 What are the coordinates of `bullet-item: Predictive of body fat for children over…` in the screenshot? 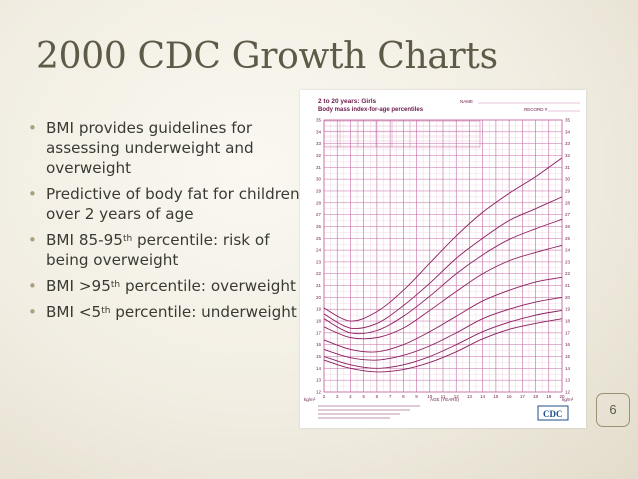 It's located at (167, 204).